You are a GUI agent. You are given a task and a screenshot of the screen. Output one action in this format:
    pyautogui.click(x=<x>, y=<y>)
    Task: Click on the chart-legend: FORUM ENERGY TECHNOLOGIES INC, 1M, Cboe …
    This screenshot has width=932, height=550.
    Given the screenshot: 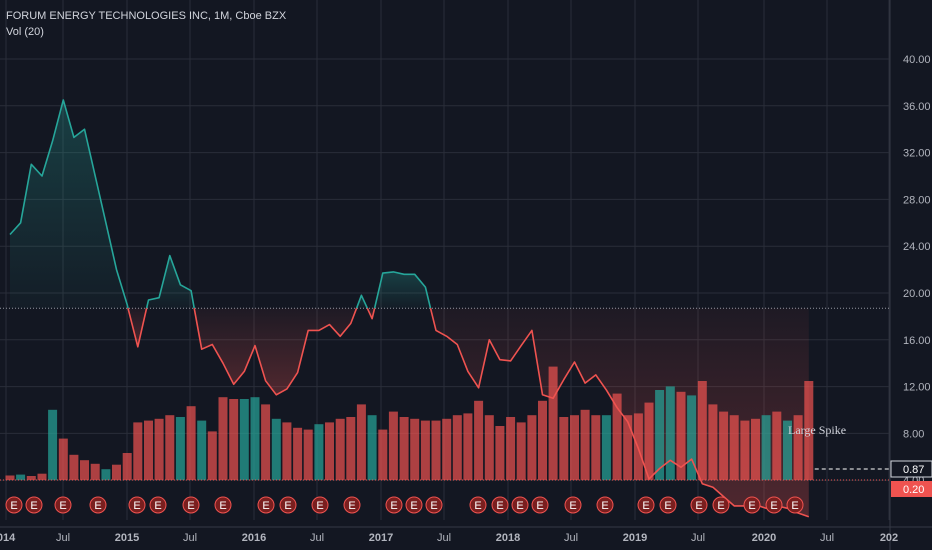 What is the action you would take?
    pyautogui.click(x=146, y=24)
    